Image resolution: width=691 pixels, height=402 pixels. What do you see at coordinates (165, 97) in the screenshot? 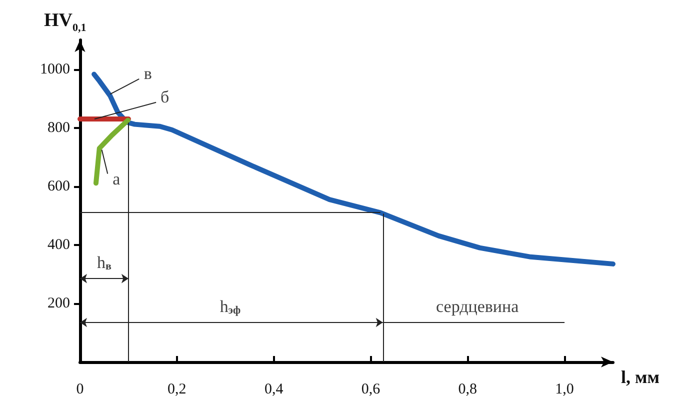
I see `annotation: б` at bounding box center [165, 97].